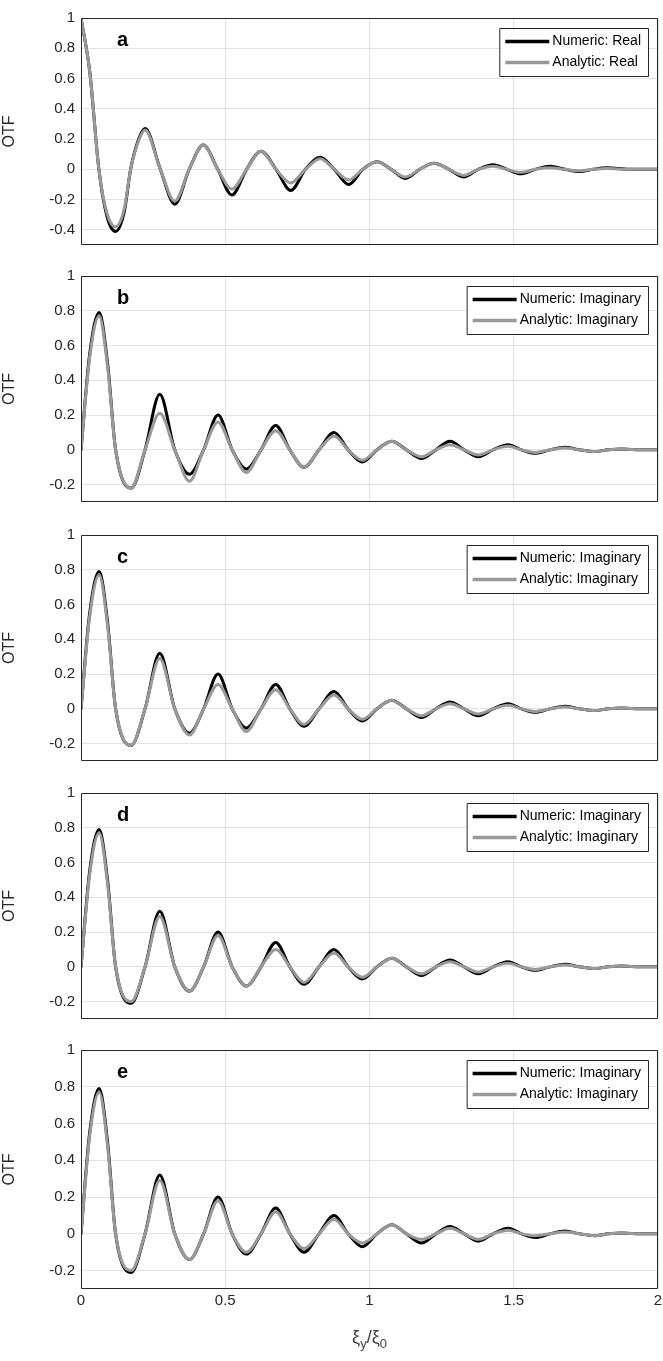 This screenshot has height=1361, width=663. Describe the element at coordinates (123, 1070) in the screenshot. I see `annotation: e` at that location.